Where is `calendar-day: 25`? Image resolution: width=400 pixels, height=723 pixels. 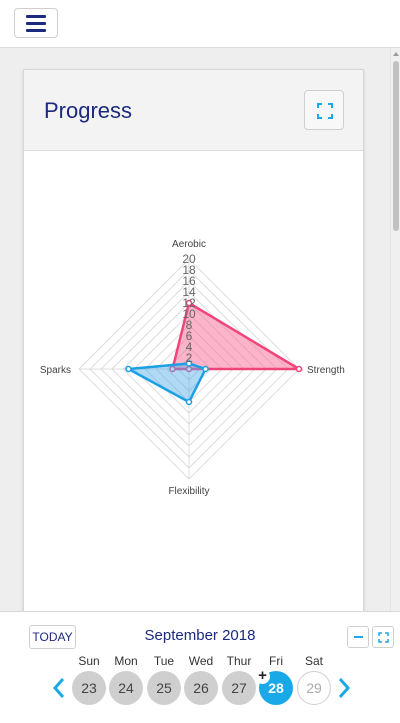 calendar-day: 25 is located at coordinates (164, 688).